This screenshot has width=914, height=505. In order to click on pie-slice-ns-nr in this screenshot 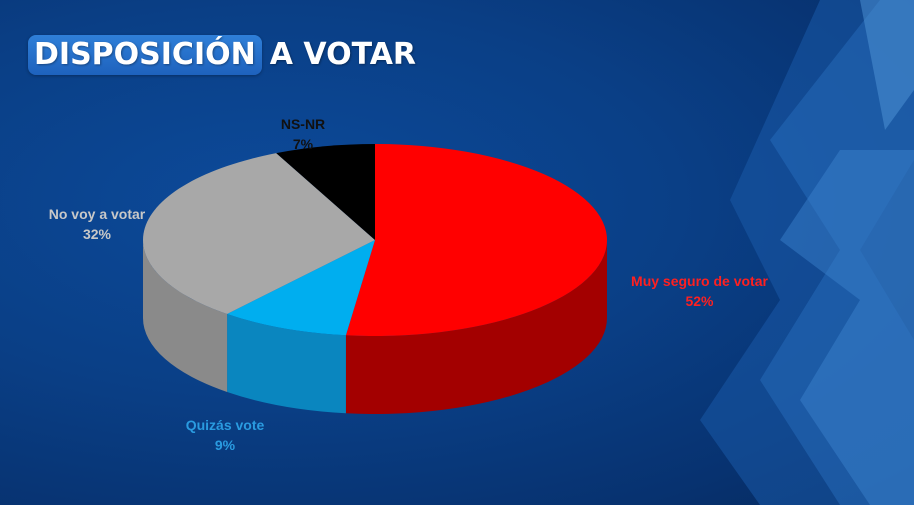, I will do `click(325, 192)`.